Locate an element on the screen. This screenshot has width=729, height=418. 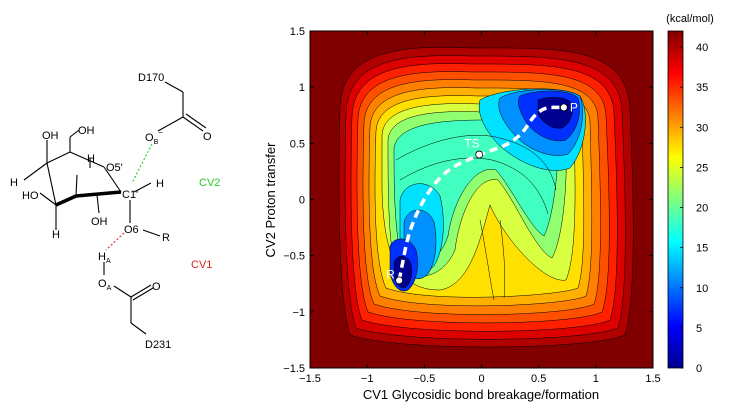
label-h-top-ring: H is located at coordinates (91, 159).